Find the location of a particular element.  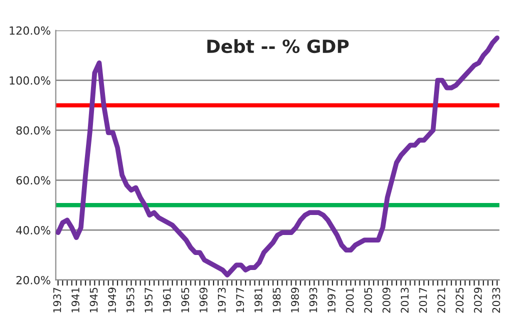

x-tick-label: 1997 is located at coordinates (332, 300).